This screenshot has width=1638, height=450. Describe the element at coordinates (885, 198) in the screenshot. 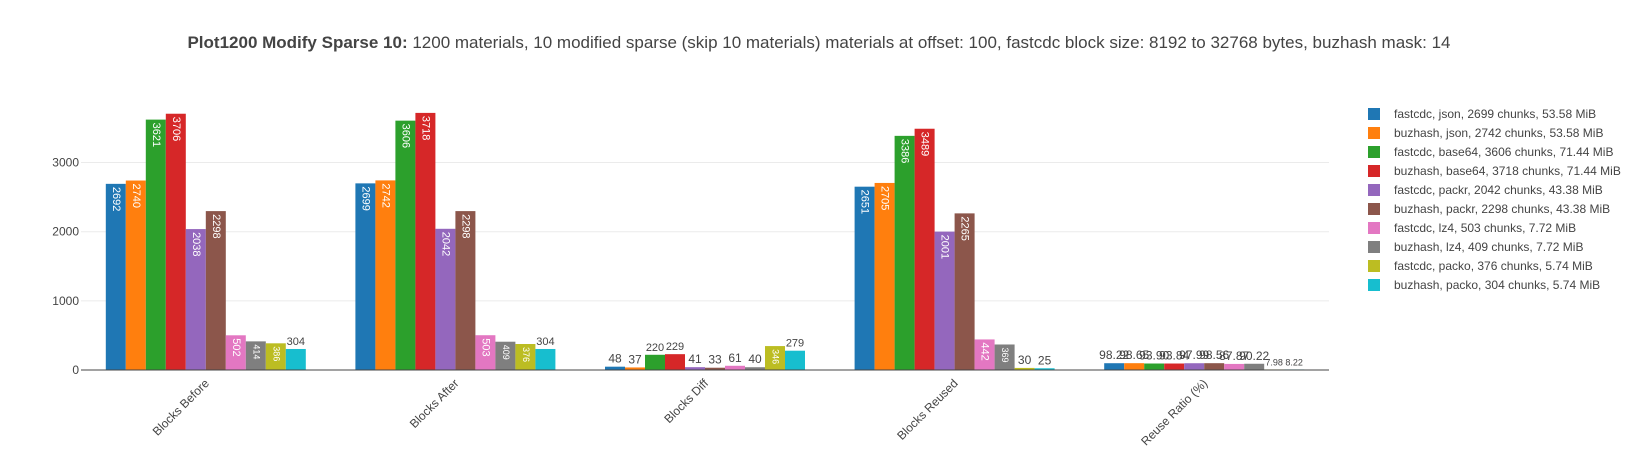

I see `bar-value-label: 2705` at that location.